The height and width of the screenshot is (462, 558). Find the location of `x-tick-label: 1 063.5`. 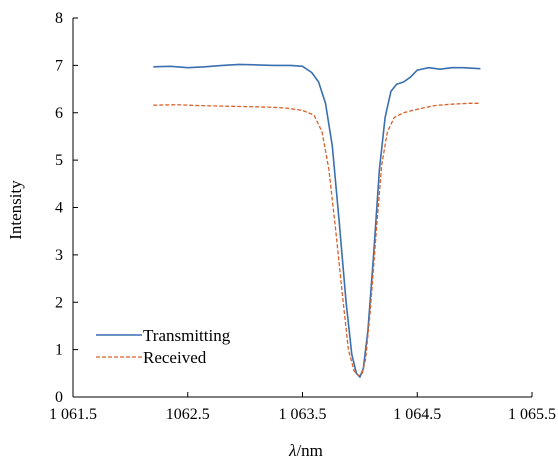

x-tick-label: 1 063.5 is located at coordinates (303, 414).